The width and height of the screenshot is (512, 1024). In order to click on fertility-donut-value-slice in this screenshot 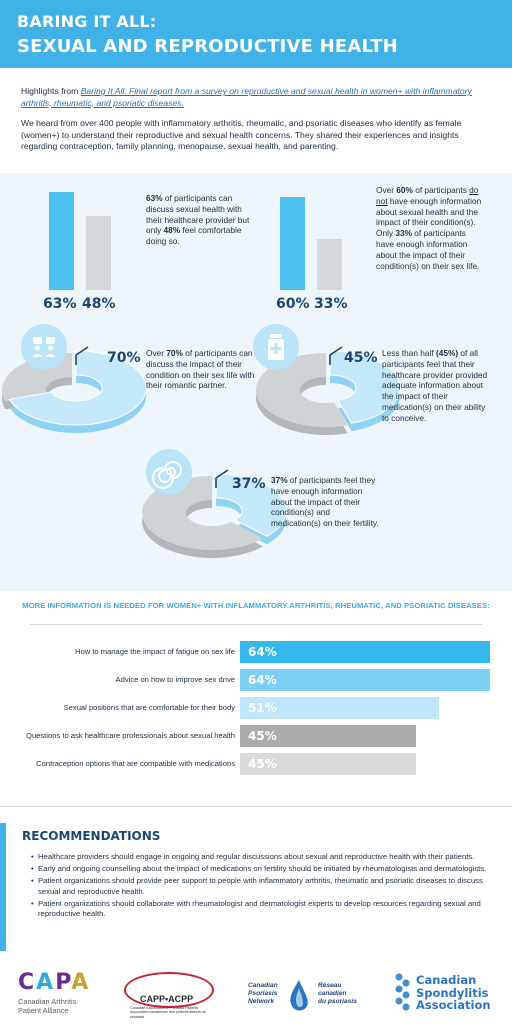, I will do `click(251, 505)`.